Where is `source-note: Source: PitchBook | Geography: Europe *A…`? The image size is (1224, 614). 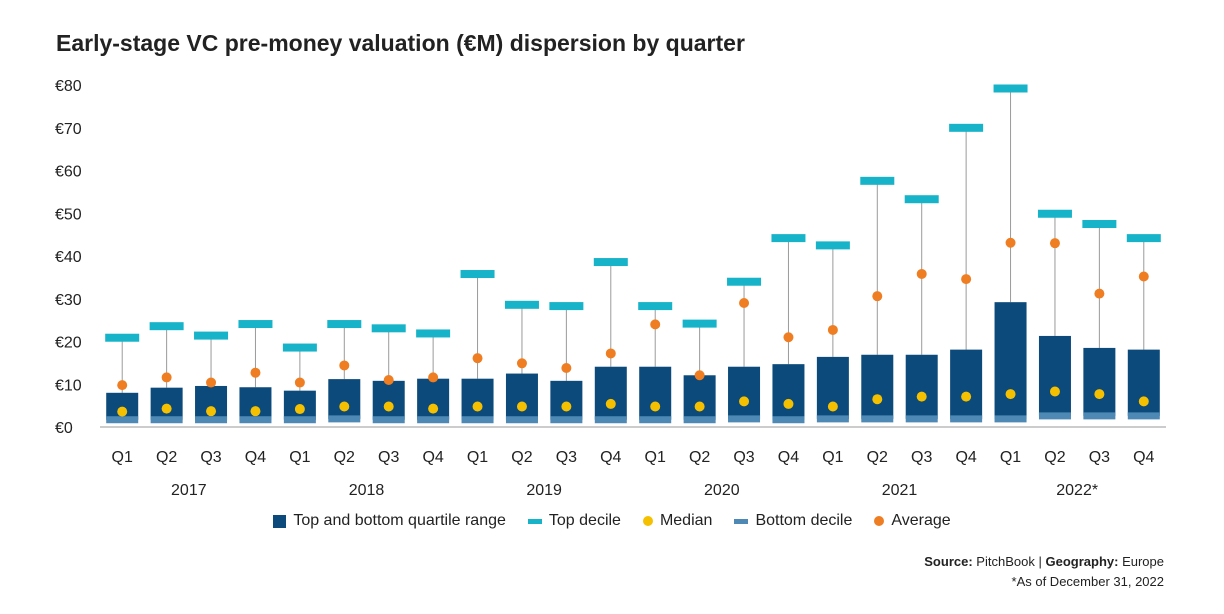
source-note: Source: PitchBook | Geography: Europe *A… is located at coordinates (1044, 572).